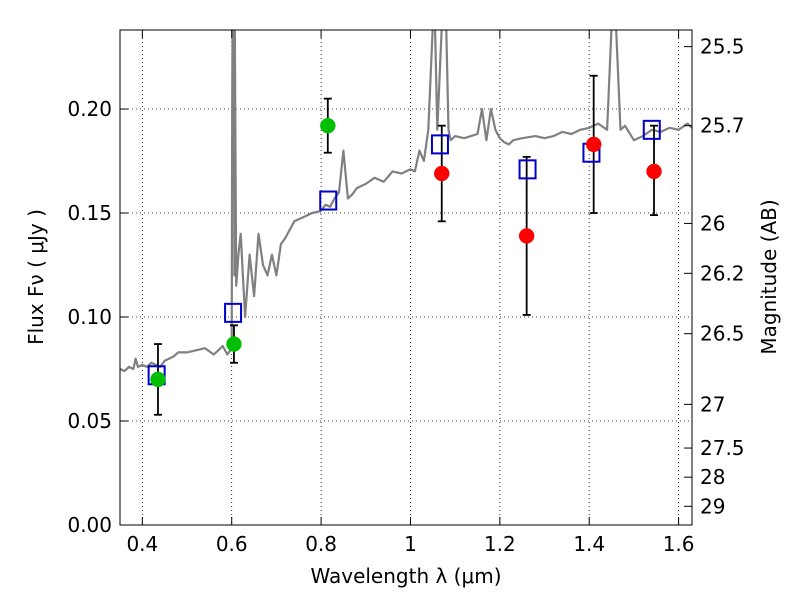 Image resolution: width=800 pixels, height=600 pixels. Describe the element at coordinates (712, 223) in the screenshot. I see `y2-tick-label: 26` at that location.